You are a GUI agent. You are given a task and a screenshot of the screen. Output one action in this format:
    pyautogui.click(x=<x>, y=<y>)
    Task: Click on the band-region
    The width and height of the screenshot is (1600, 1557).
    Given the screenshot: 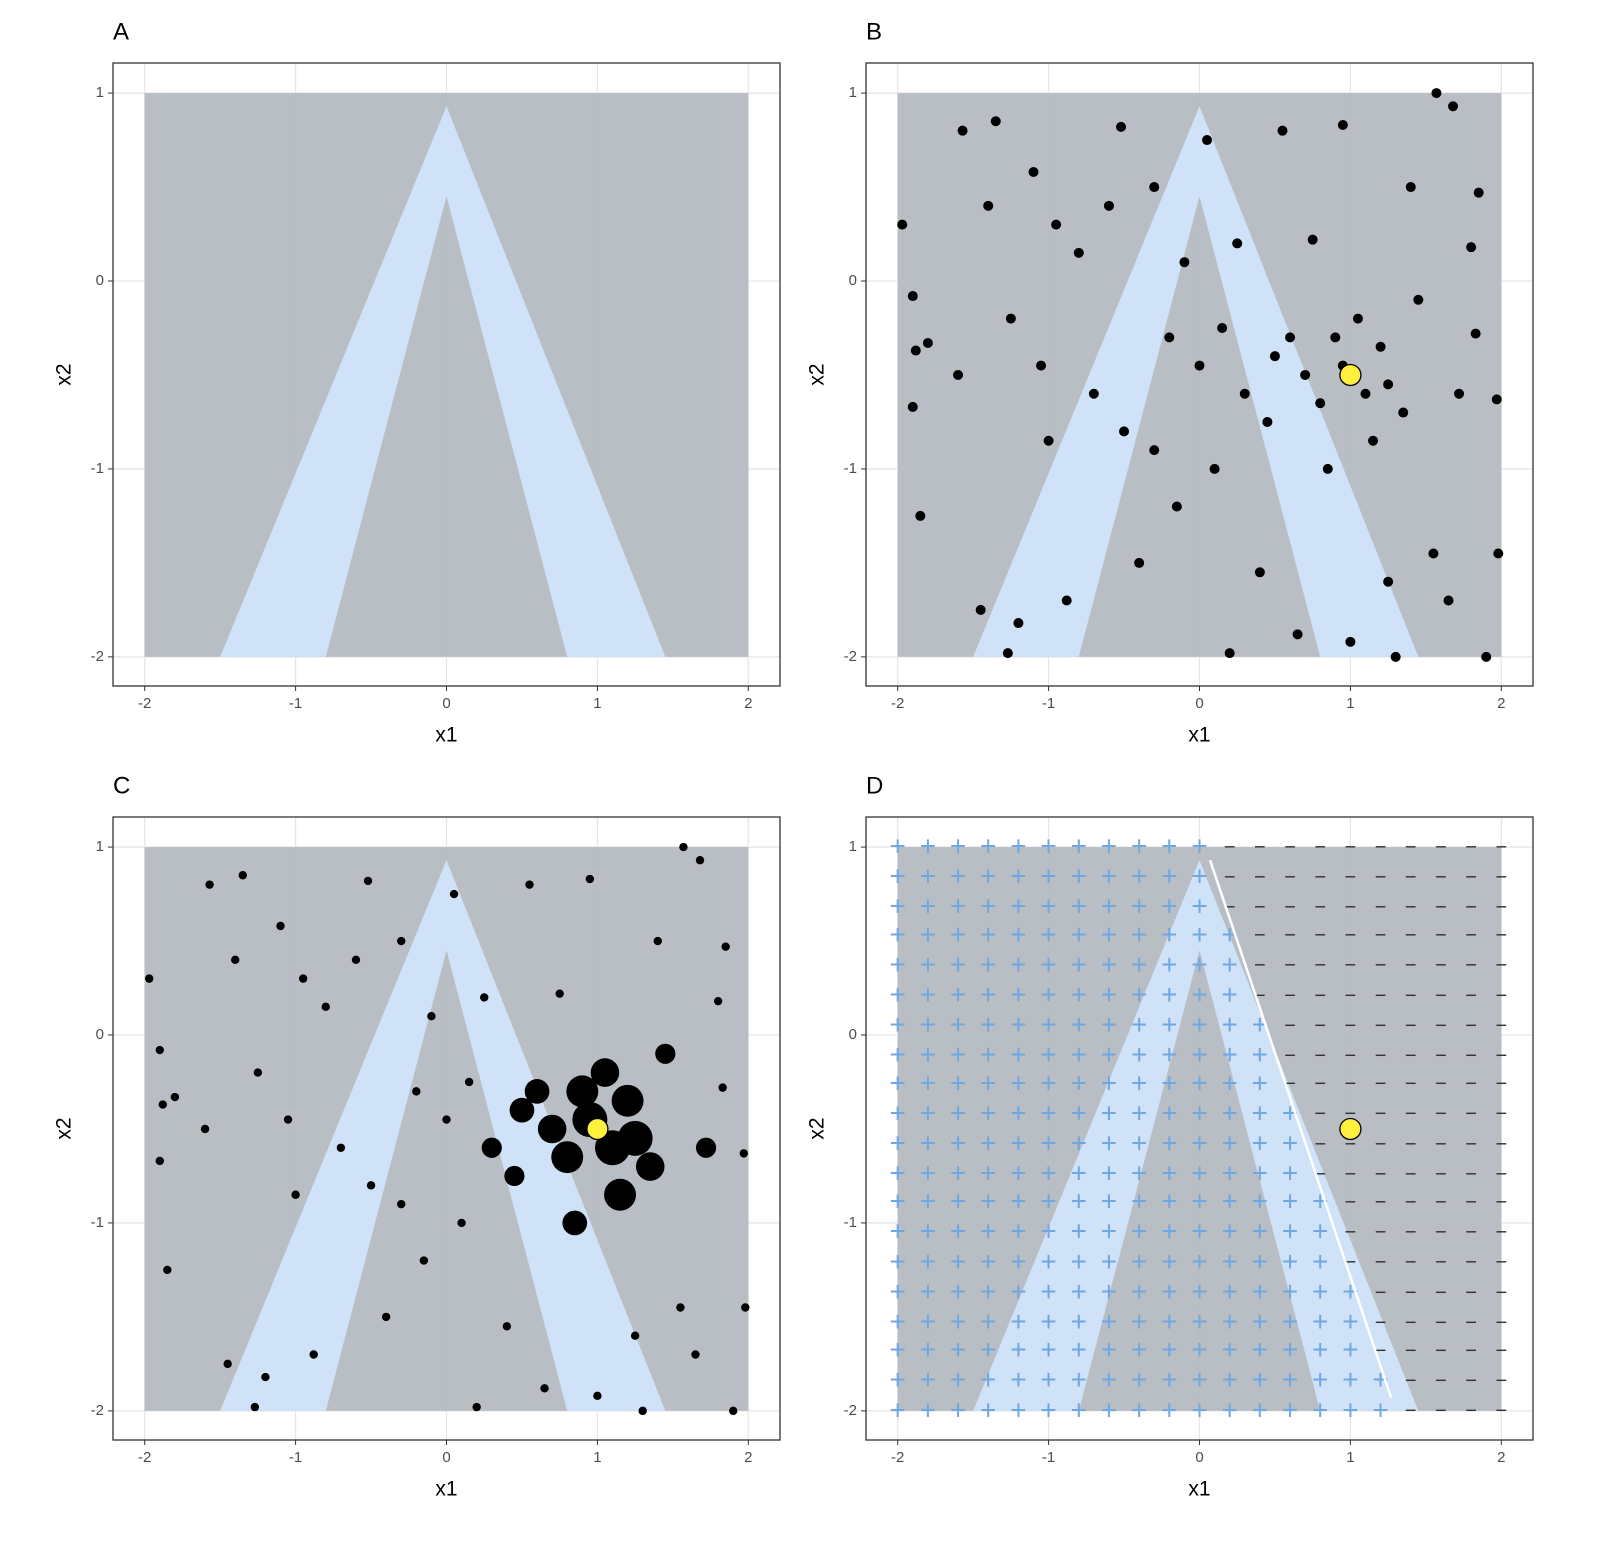 What is the action you would take?
    pyautogui.click(x=1196, y=1135)
    